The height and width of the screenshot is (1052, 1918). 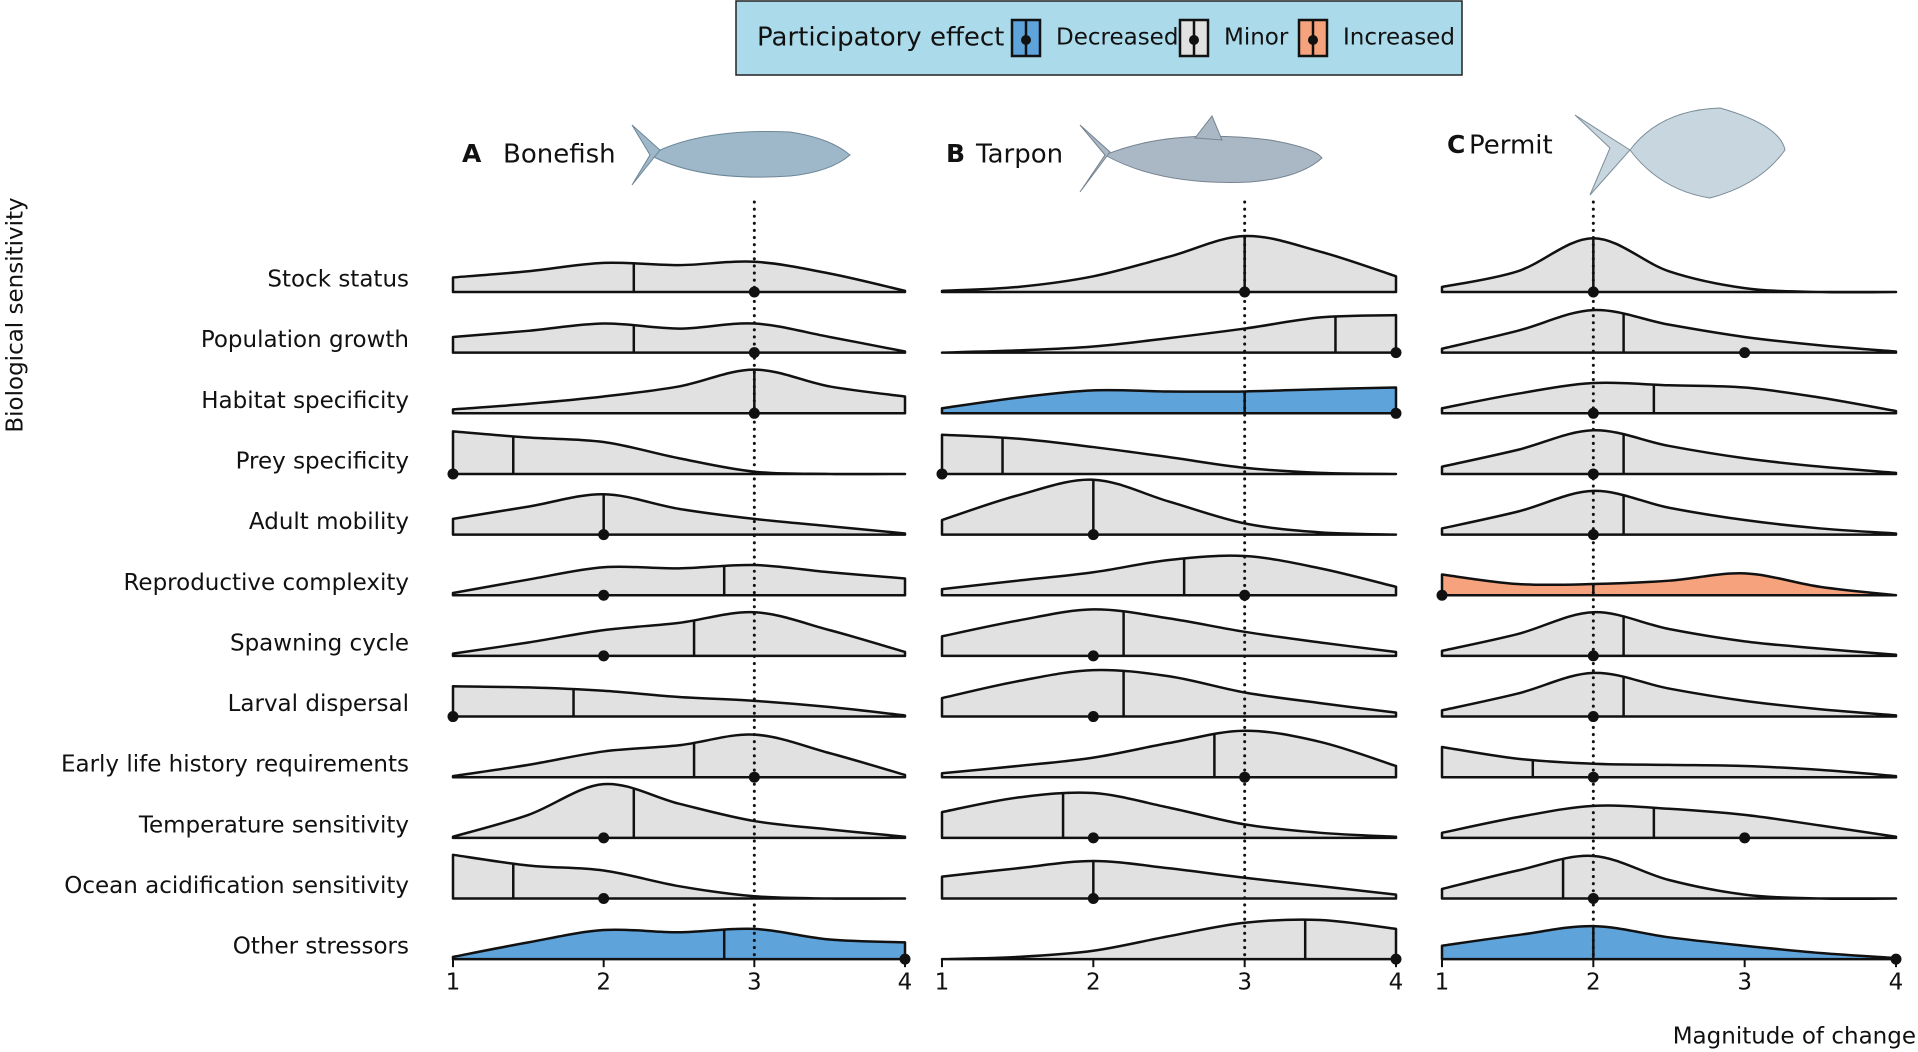 What do you see at coordinates (1399, 38) in the screenshot?
I see `legend-label: Increased` at bounding box center [1399, 38].